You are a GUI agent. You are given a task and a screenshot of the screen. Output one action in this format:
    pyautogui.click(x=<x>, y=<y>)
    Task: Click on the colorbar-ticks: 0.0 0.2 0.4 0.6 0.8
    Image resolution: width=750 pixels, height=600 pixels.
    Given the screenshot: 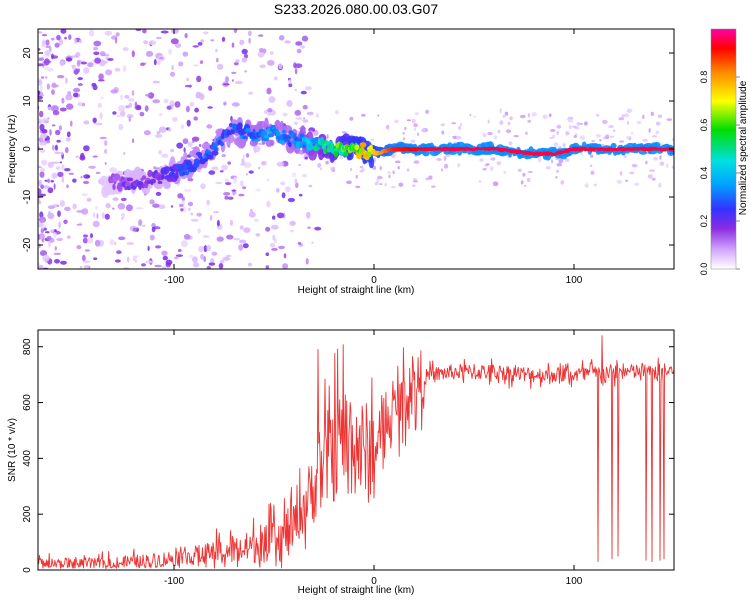 What is the action you would take?
    pyautogui.click(x=719, y=173)
    